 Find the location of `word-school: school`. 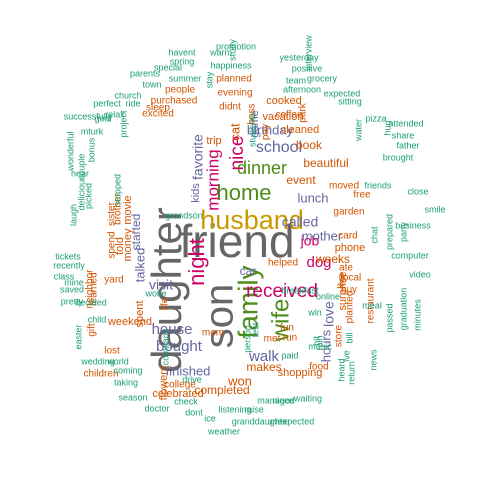

word-school: school is located at coordinates (279, 147).